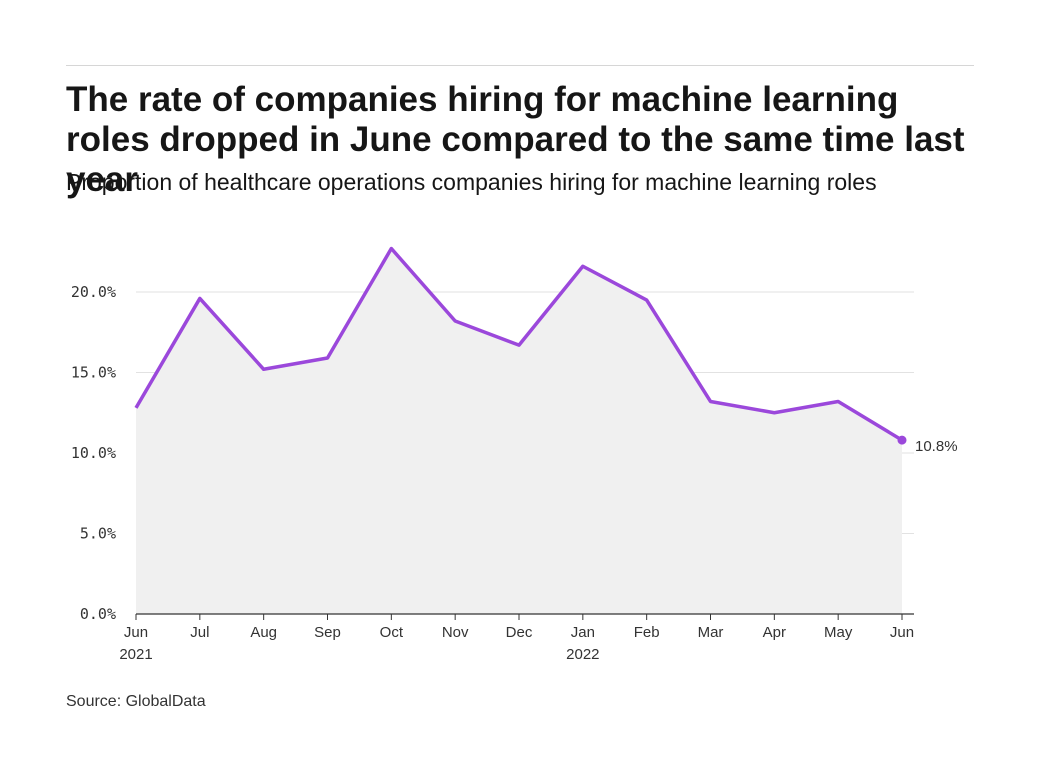  I want to click on x-tick-label: Nov, so click(455, 632).